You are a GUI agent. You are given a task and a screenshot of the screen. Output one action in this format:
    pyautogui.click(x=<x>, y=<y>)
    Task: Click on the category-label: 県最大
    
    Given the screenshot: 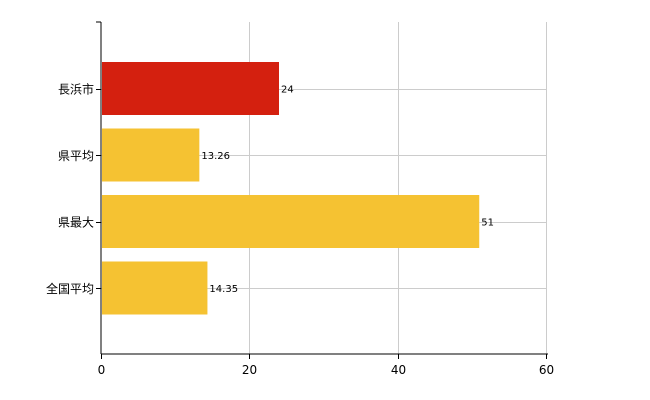 What is the action you would take?
    pyautogui.click(x=76, y=223)
    